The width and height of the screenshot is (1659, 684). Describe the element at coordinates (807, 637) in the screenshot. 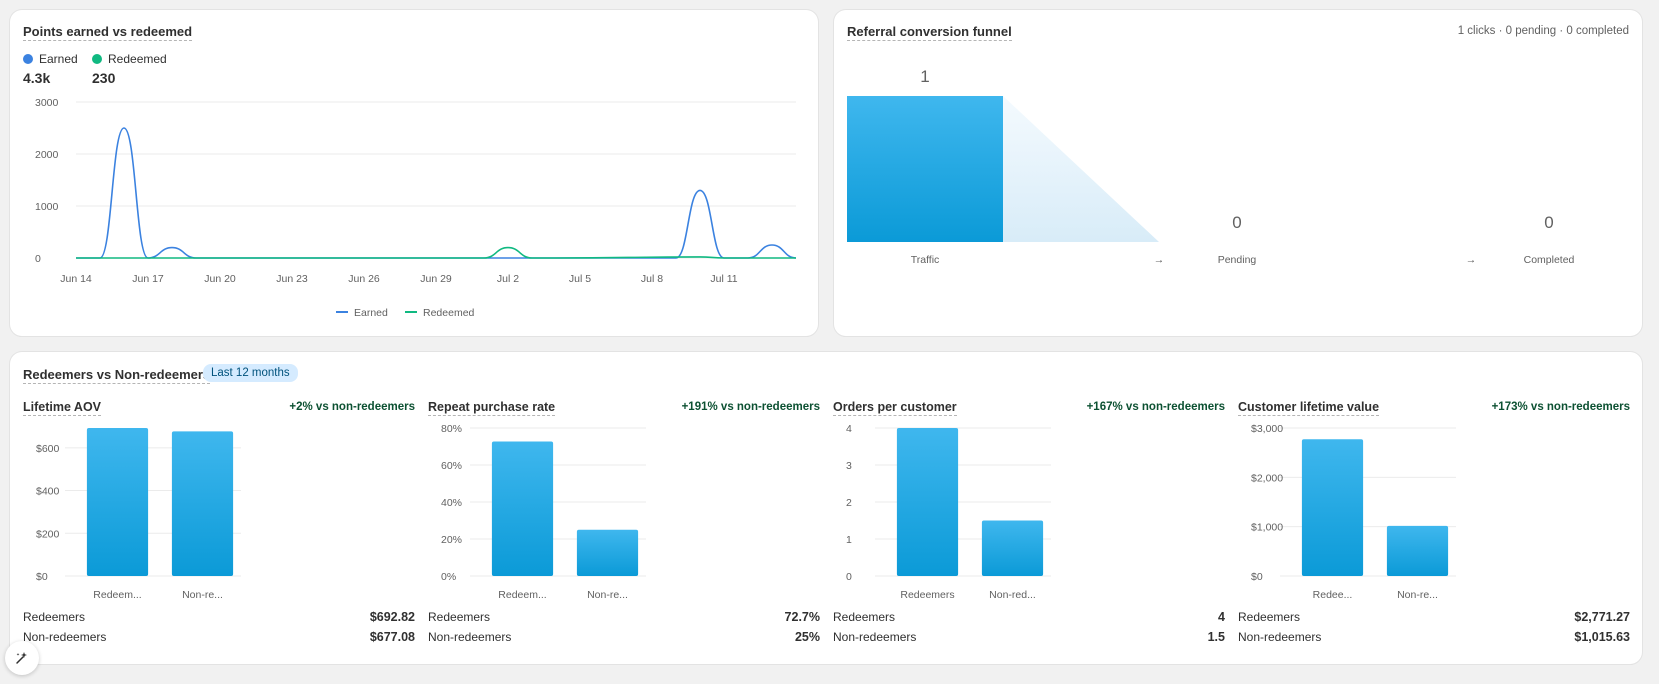

I see `row-value: 25%` at that location.